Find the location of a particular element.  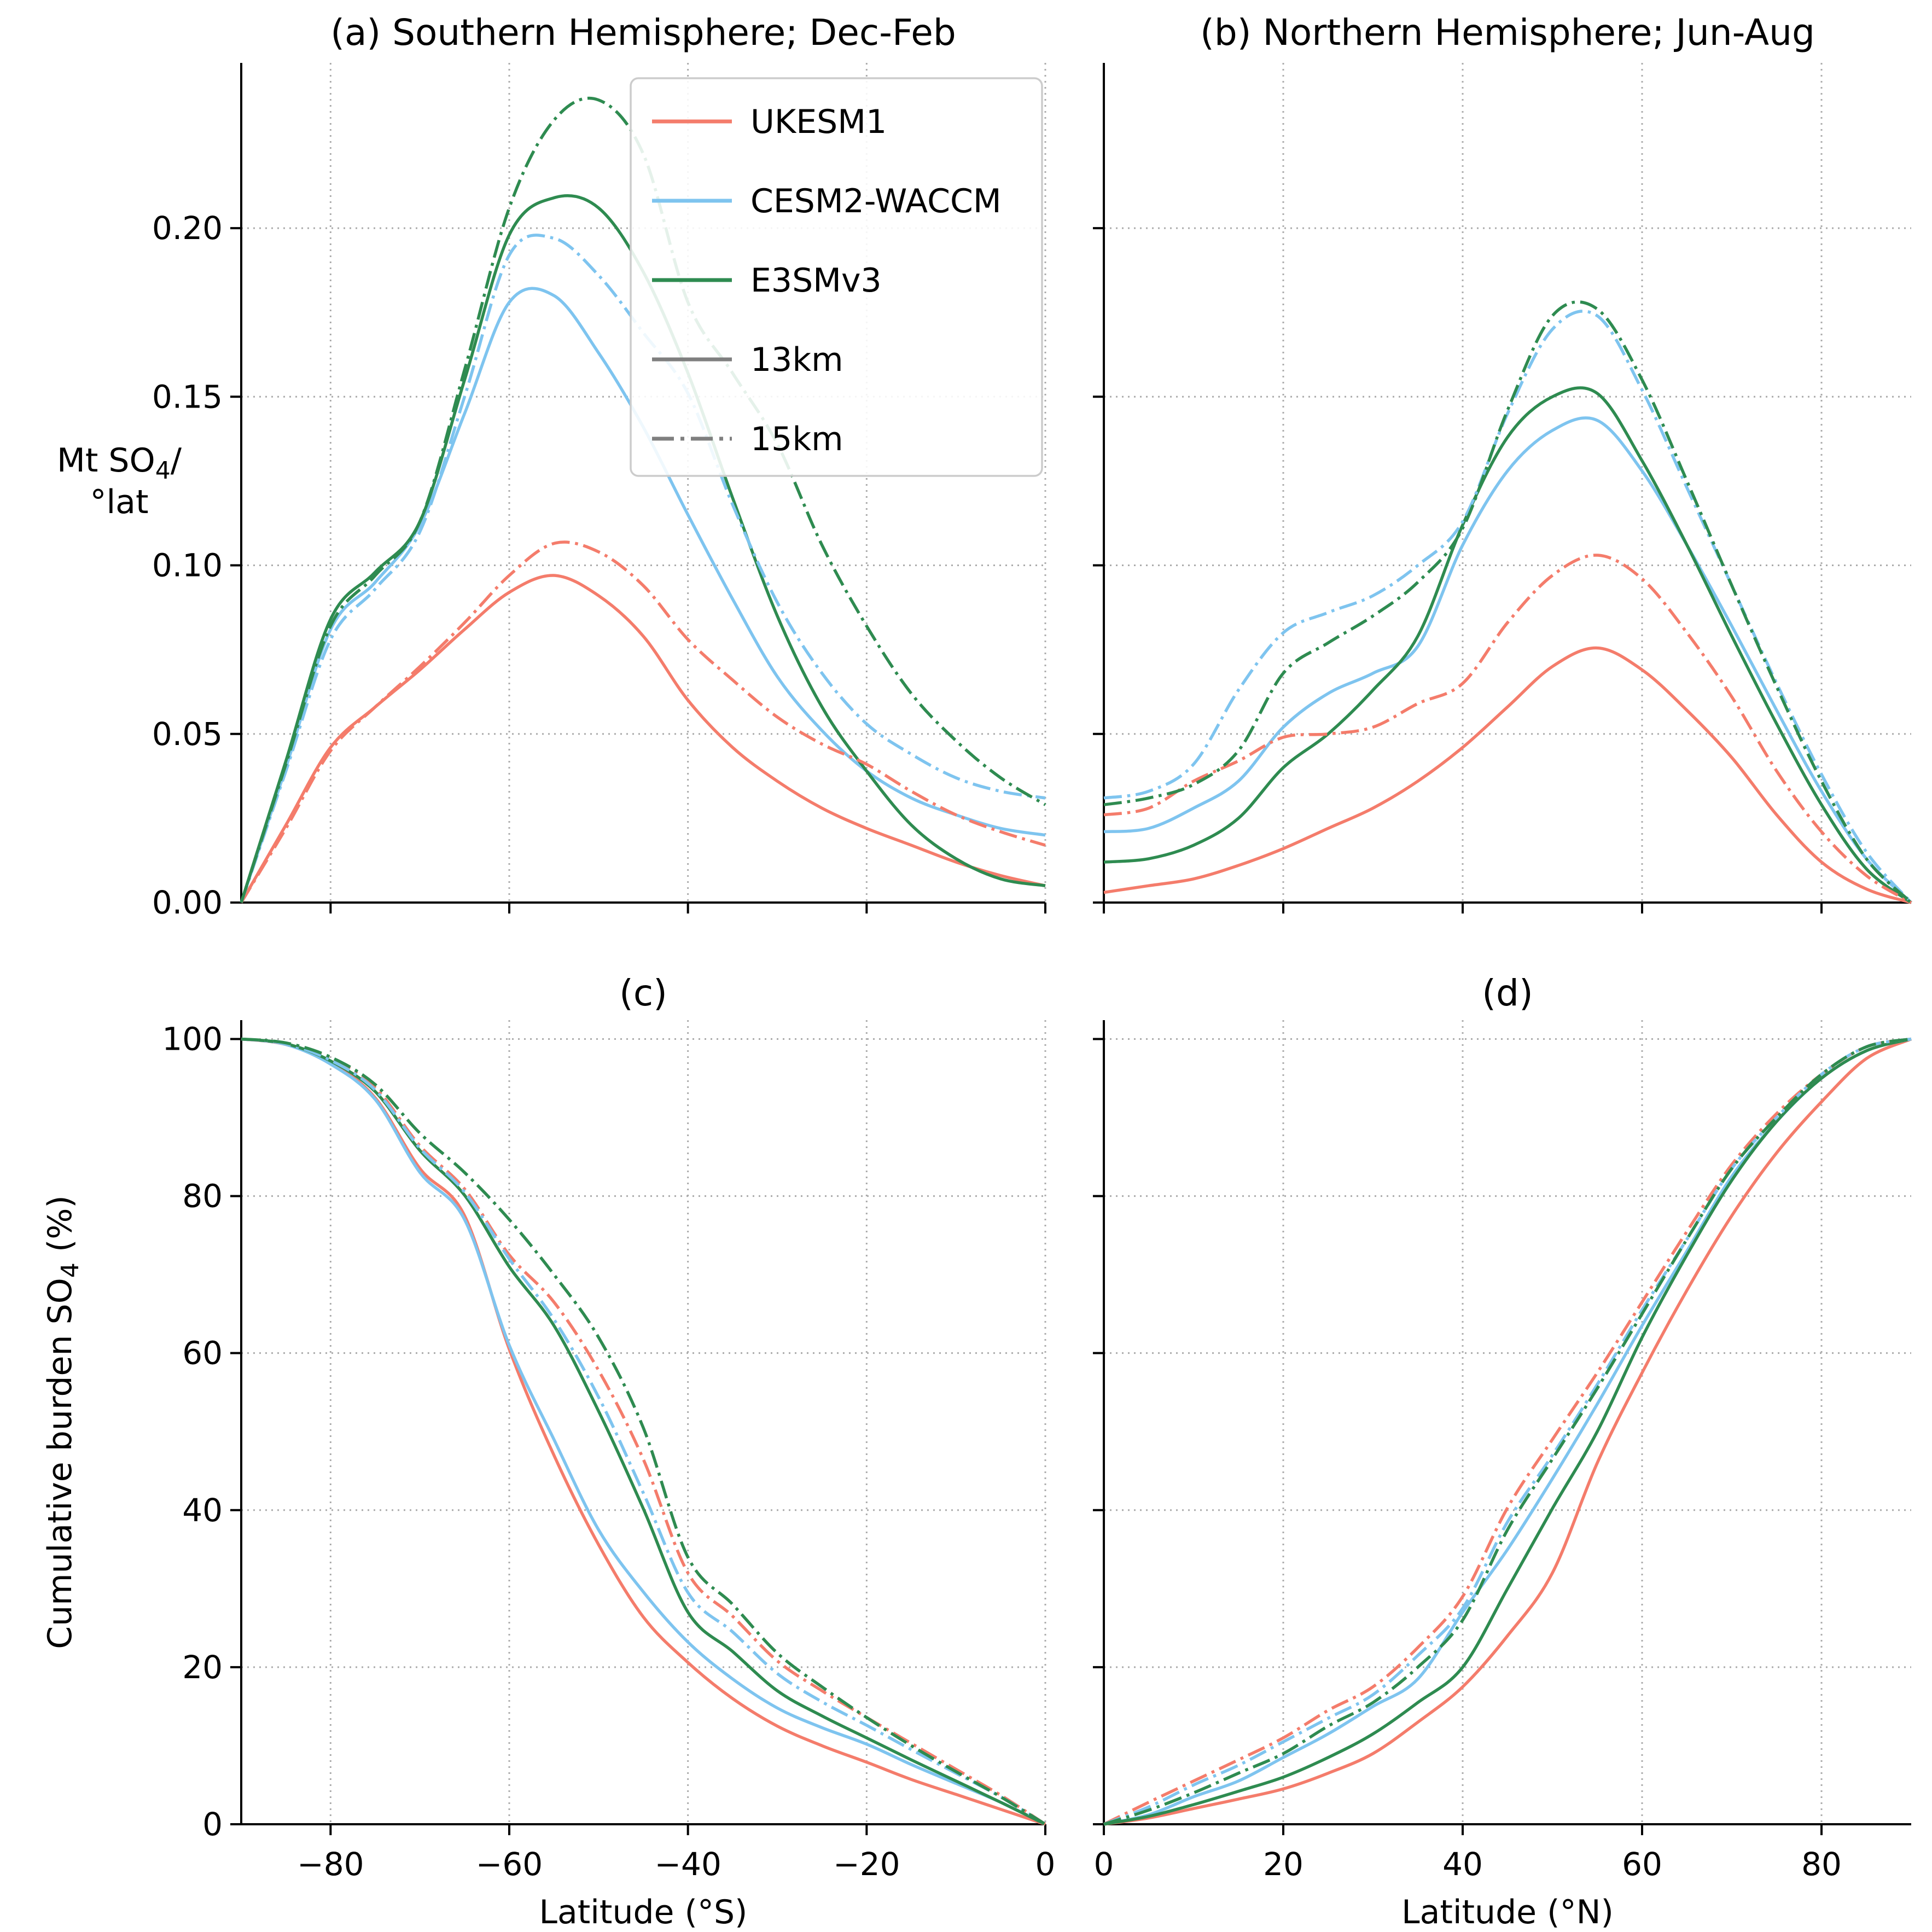

legend-entry-label: E3SMv3 is located at coordinates (816, 280).